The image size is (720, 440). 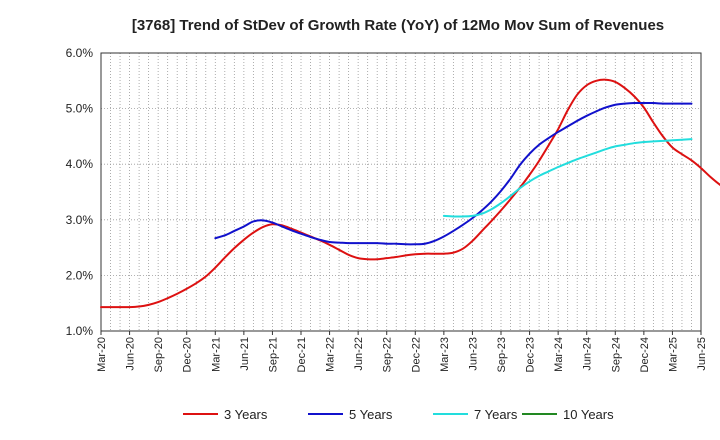 I want to click on legend-label-5-years: 5 Years, so click(x=371, y=414).